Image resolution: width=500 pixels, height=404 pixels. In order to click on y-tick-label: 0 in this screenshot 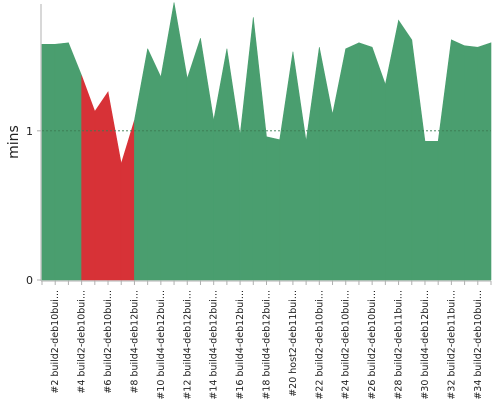, I will do `click(29, 280)`.